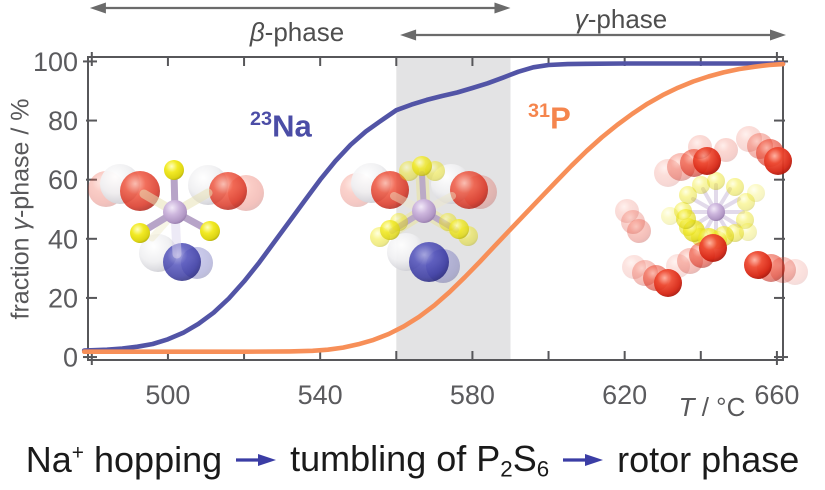 This screenshot has height=490, width=825. I want to click on molecule-p2s6-na-static, so click(176, 220).